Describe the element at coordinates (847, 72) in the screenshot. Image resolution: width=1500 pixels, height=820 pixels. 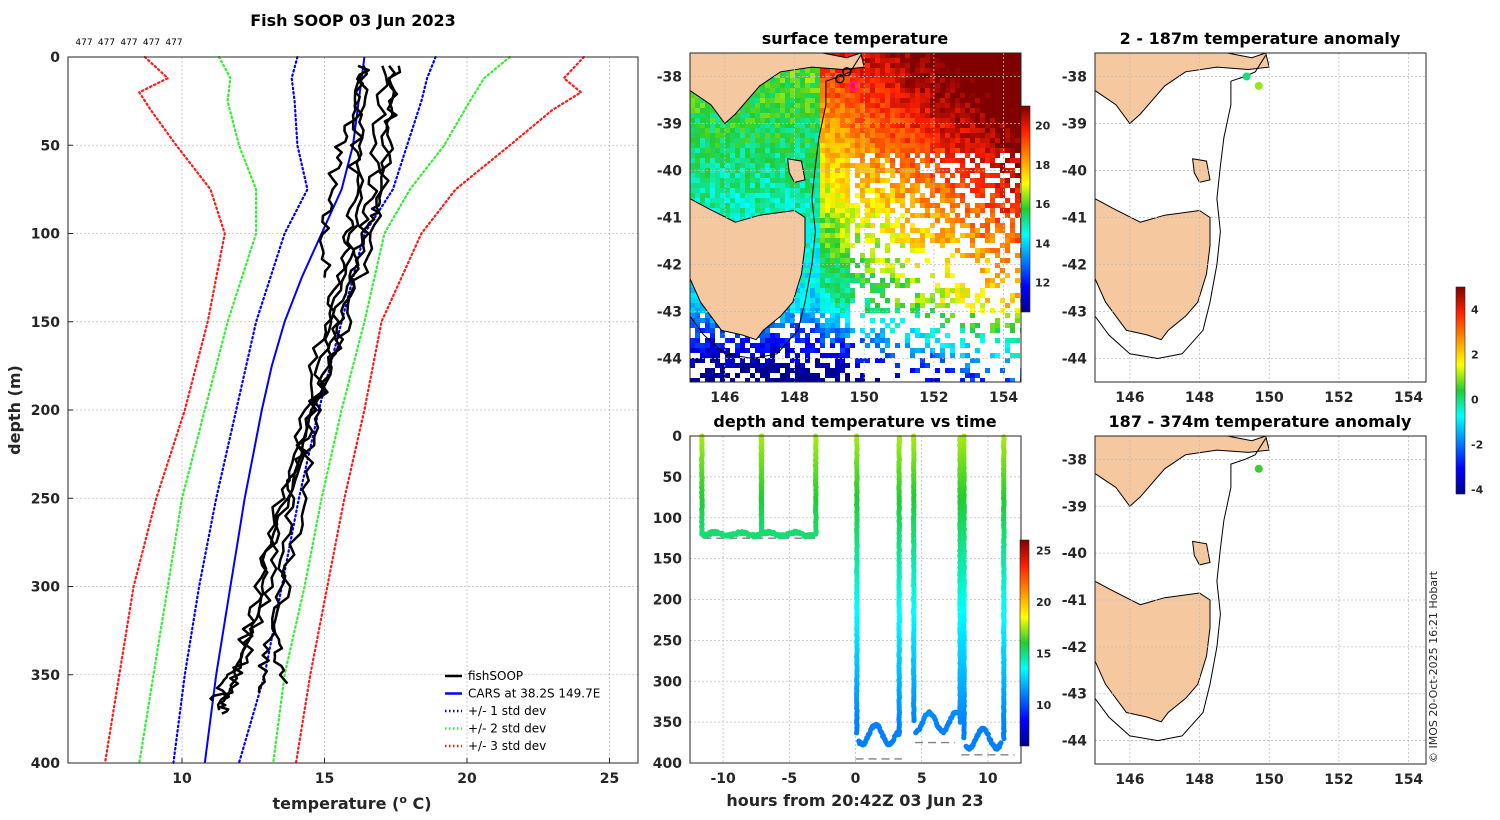
I see `cast-location-marker` at that location.